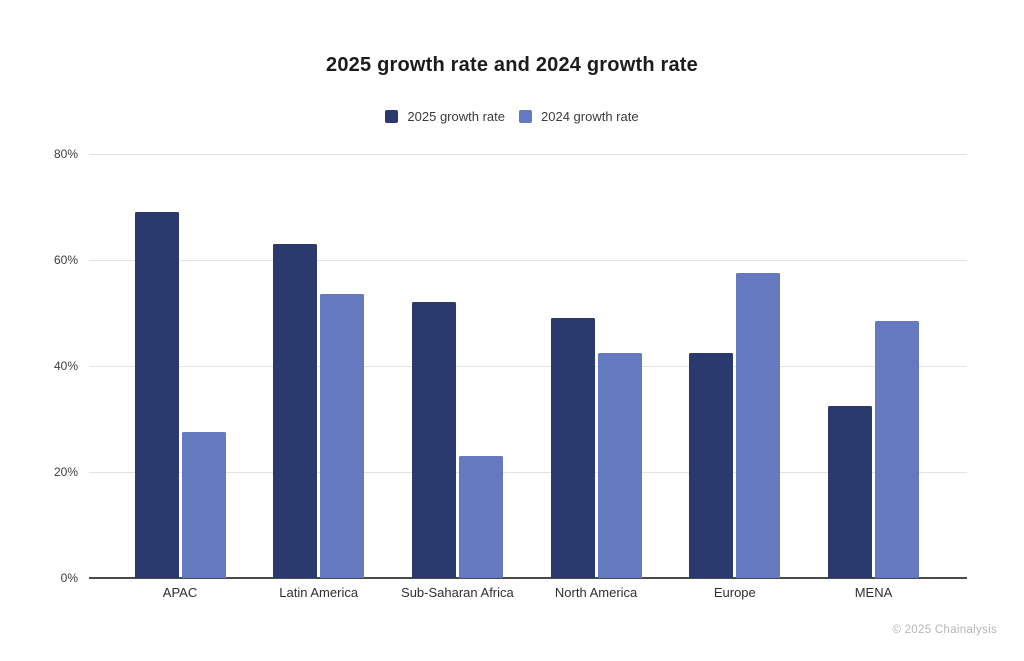  Describe the element at coordinates (65, 154) in the screenshot. I see `y-axis-tick-label: 80%` at that location.